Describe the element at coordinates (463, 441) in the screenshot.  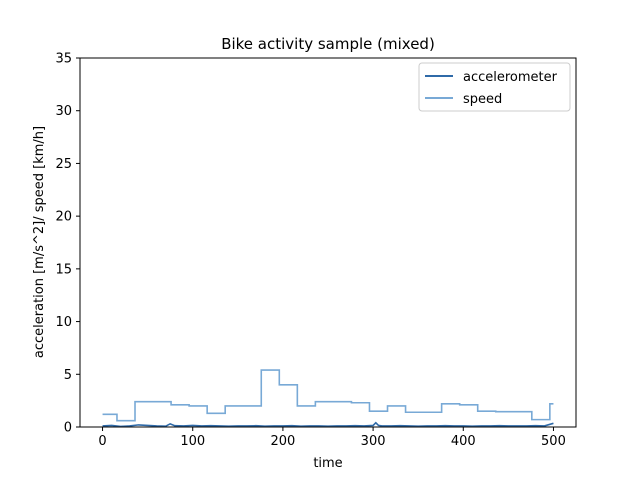
I see `x-tick-label: 400` at that location.